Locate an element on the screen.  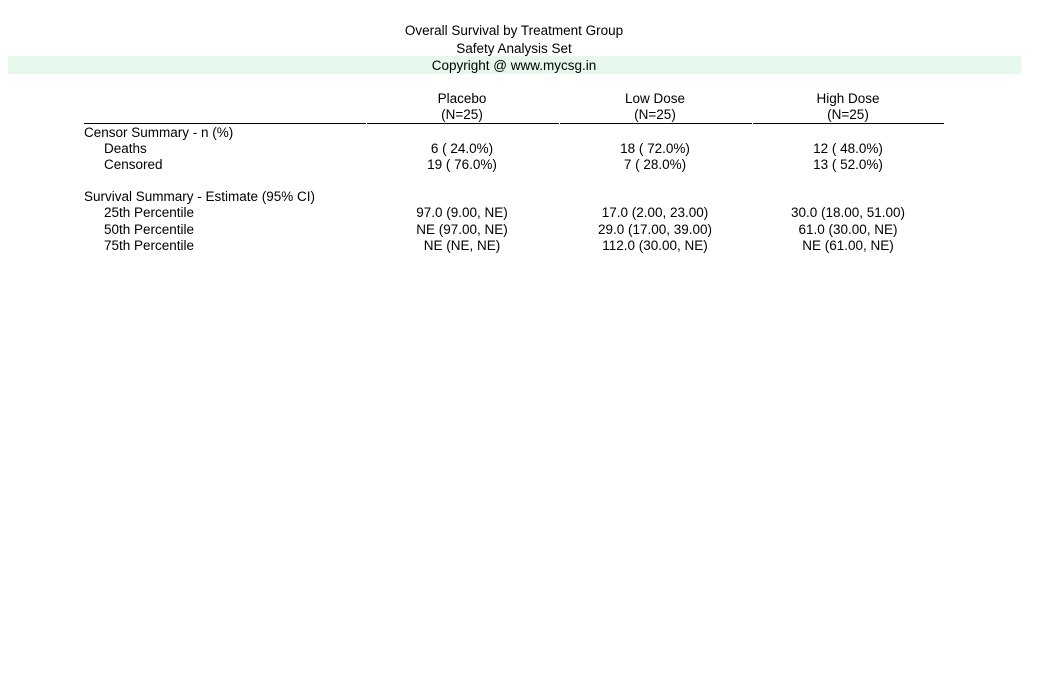
analysis-set-subtitle: Safety Analysis Set is located at coordinates (514, 48).